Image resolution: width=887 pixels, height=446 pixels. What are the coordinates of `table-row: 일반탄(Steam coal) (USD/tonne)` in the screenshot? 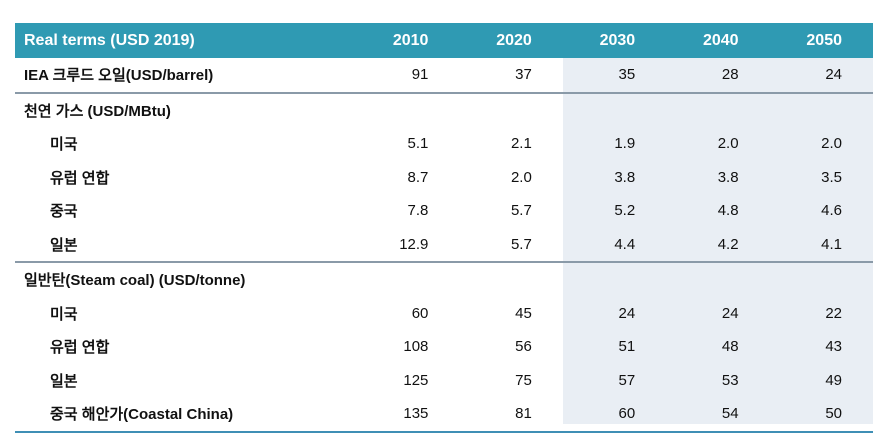 It's located at (444, 279).